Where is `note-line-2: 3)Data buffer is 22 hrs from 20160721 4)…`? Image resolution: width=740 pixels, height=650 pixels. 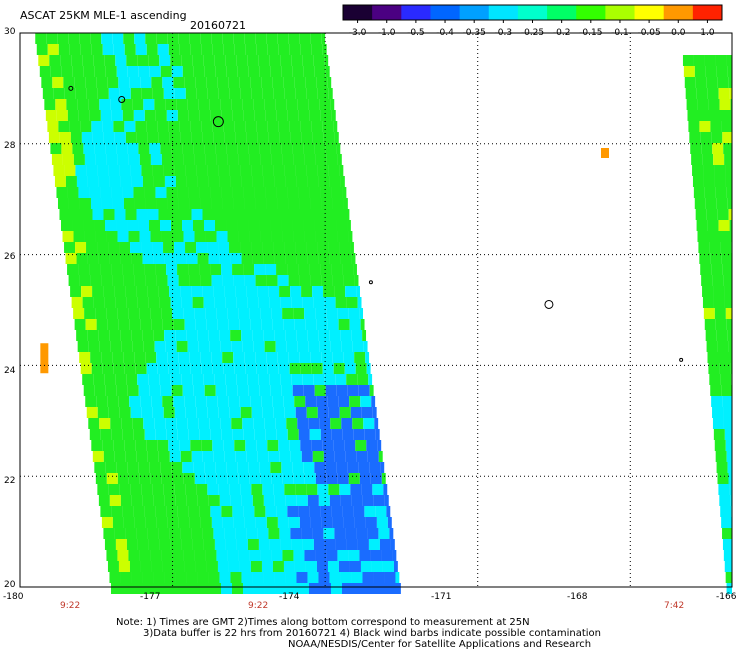
note-line-2: 3)Data buffer is 22 hrs from 20160721 4)… is located at coordinates (372, 633).